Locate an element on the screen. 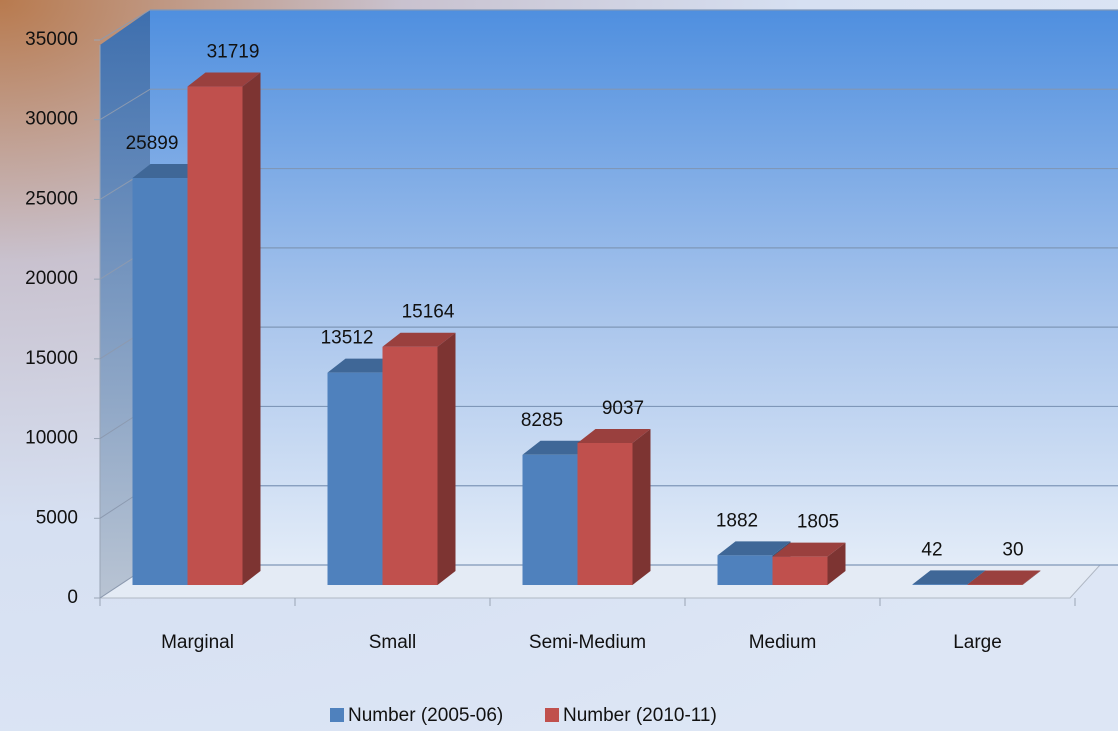 This screenshot has height=736, width=1118. value-label: 30 is located at coordinates (1012, 550).